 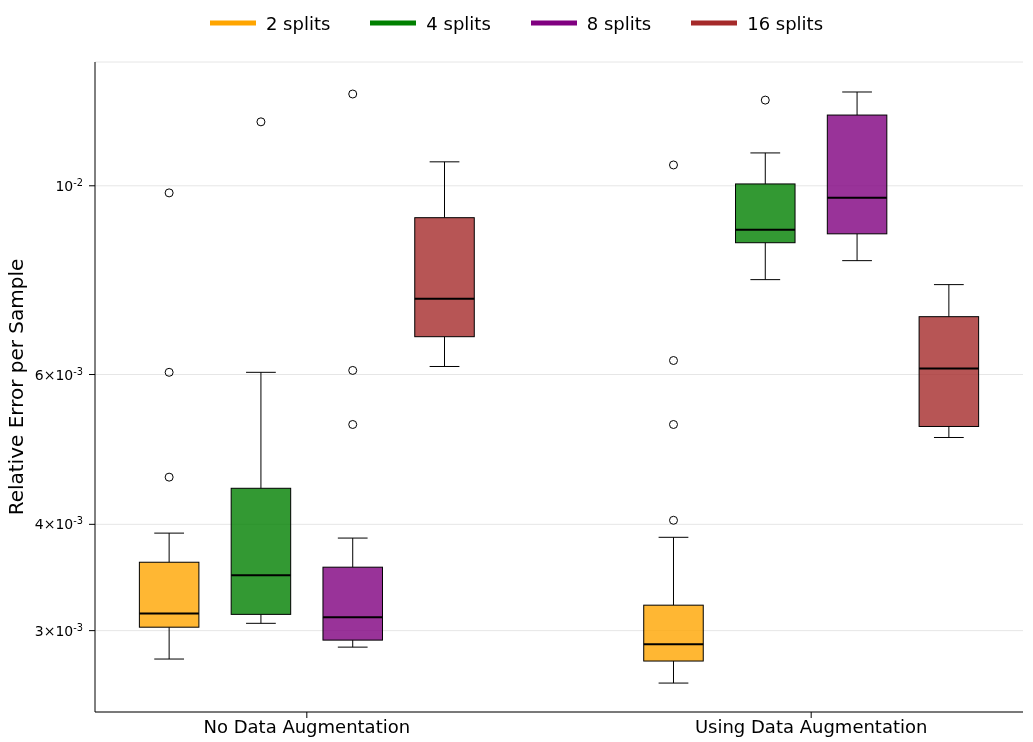 I want to click on y-tick-label: 6×10$^{-3}$, so click(x=58, y=374).